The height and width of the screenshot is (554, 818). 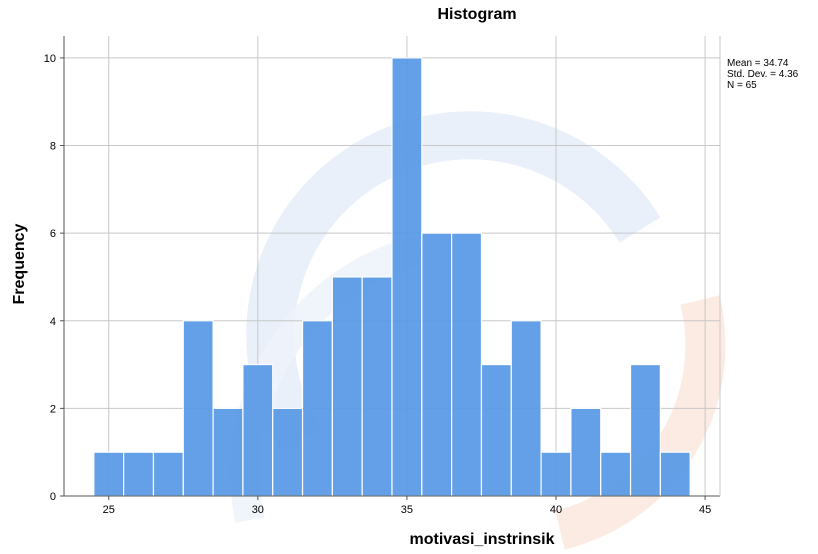 What do you see at coordinates (50, 59) in the screenshot?
I see `y-tick-label: 10` at bounding box center [50, 59].